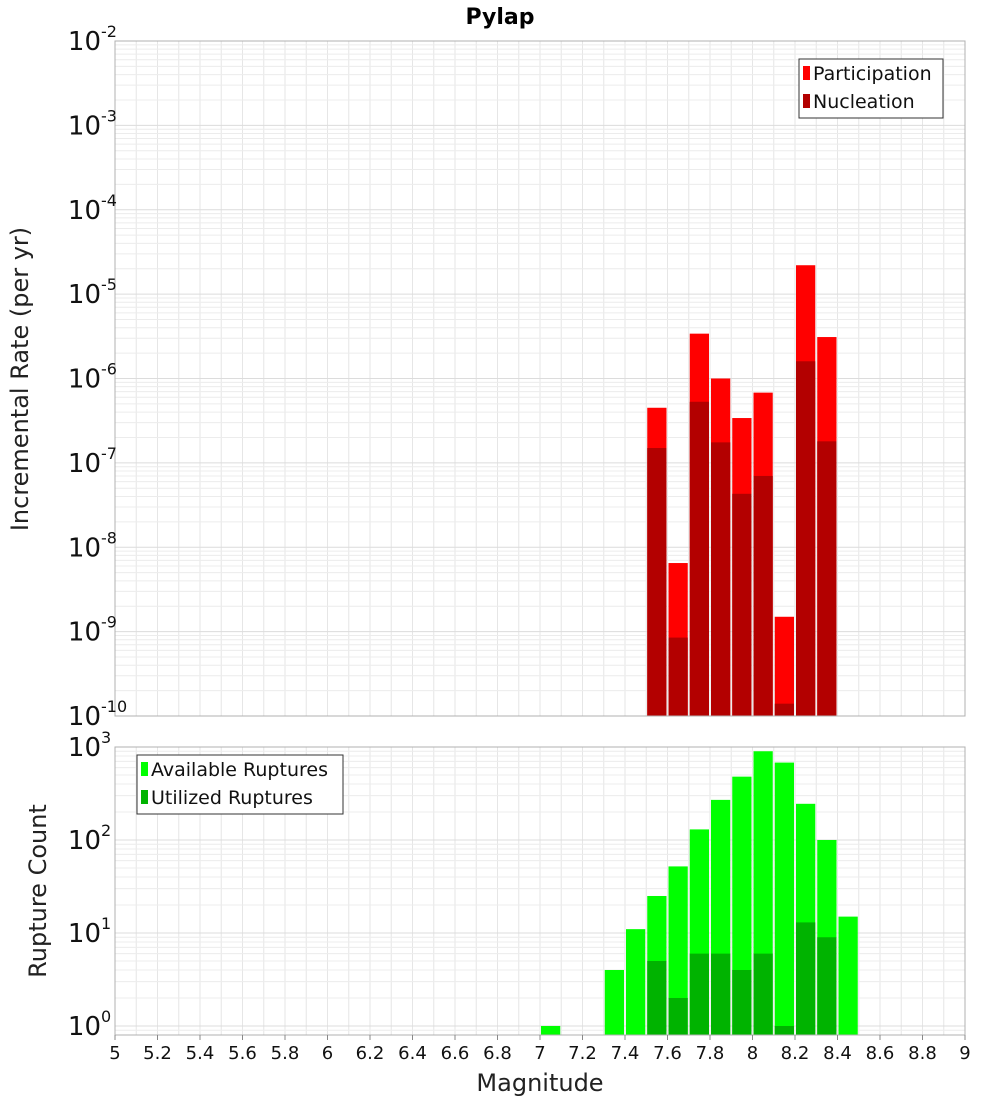 The height and width of the screenshot is (1100, 1000). Describe the element at coordinates (109, 284) in the screenshot. I see `y-tick-exponent: -5` at that location.